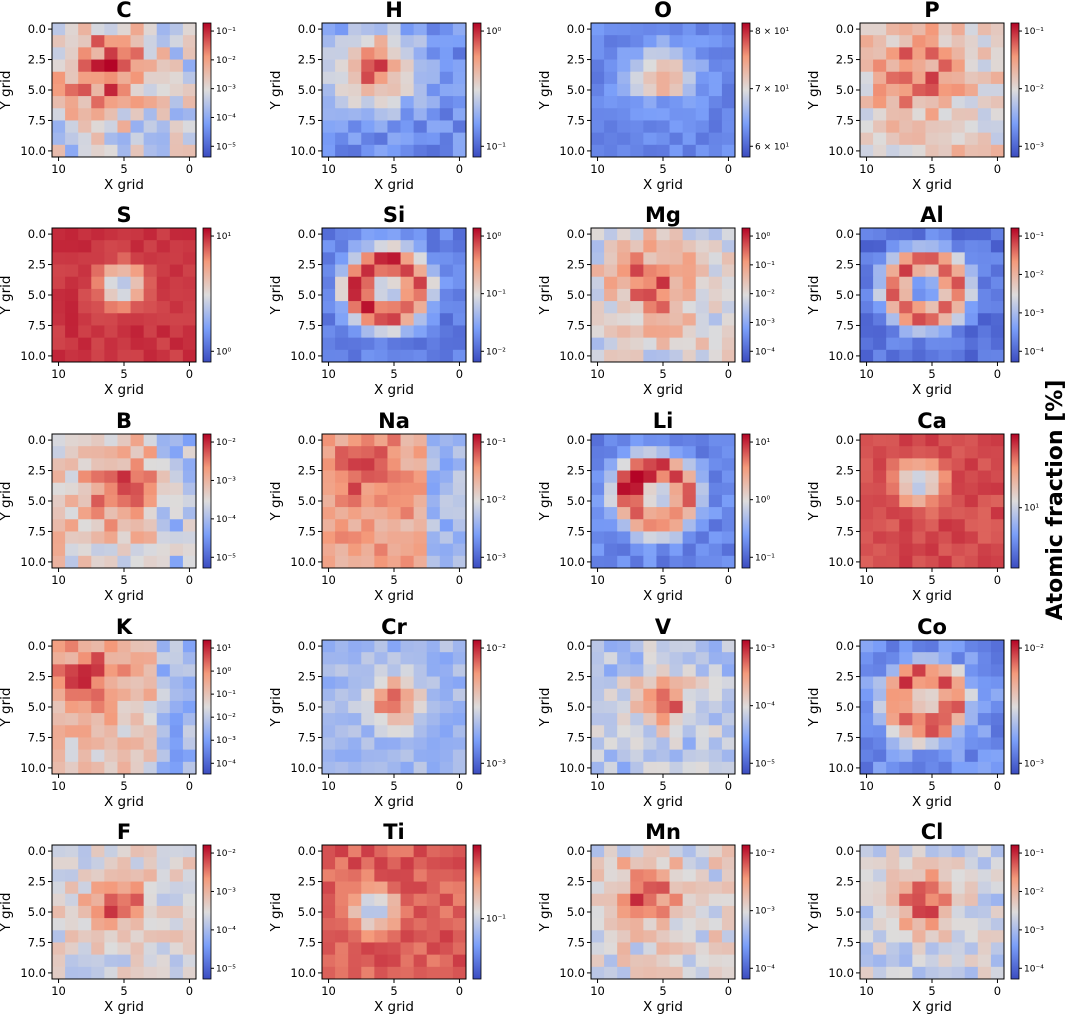  I want to click on y-axis-label: Y grid, so click(7, 708).